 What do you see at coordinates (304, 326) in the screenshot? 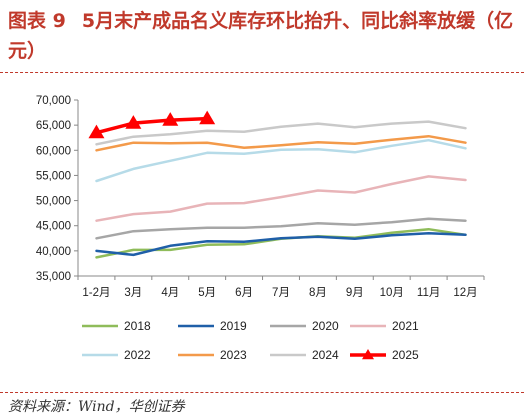
I see `legend-item-2020: 2020` at bounding box center [304, 326].